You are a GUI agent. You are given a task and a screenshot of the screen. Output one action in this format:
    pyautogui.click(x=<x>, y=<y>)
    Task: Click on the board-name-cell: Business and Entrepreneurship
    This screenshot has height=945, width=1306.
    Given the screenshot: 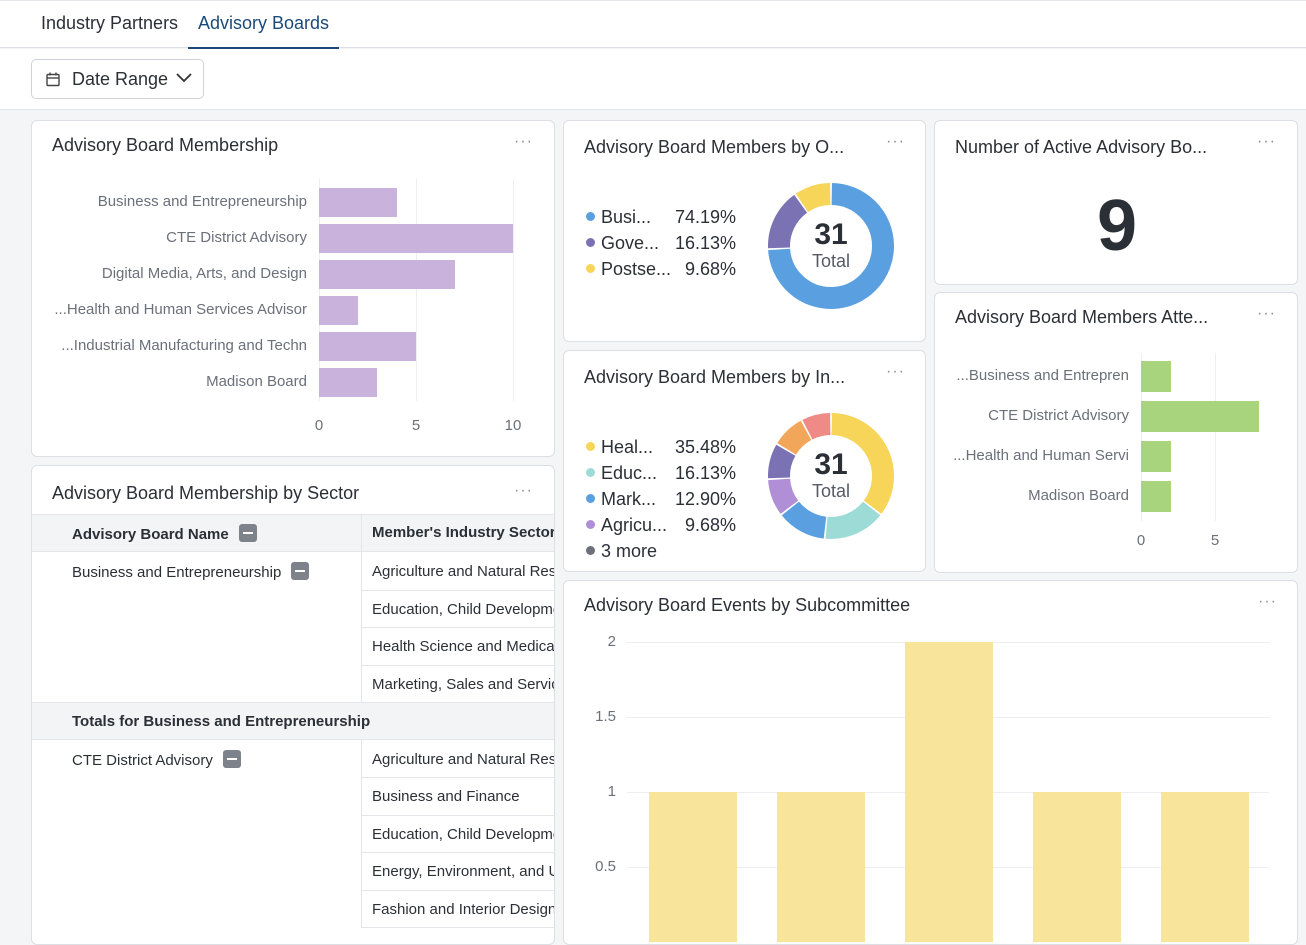 What is the action you would take?
    pyautogui.click(x=191, y=571)
    